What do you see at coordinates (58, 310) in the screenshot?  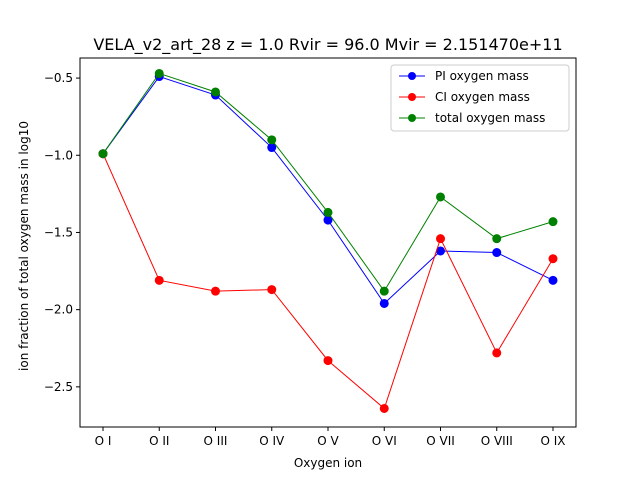 I see `y-tick-label: −2.0` at bounding box center [58, 310].